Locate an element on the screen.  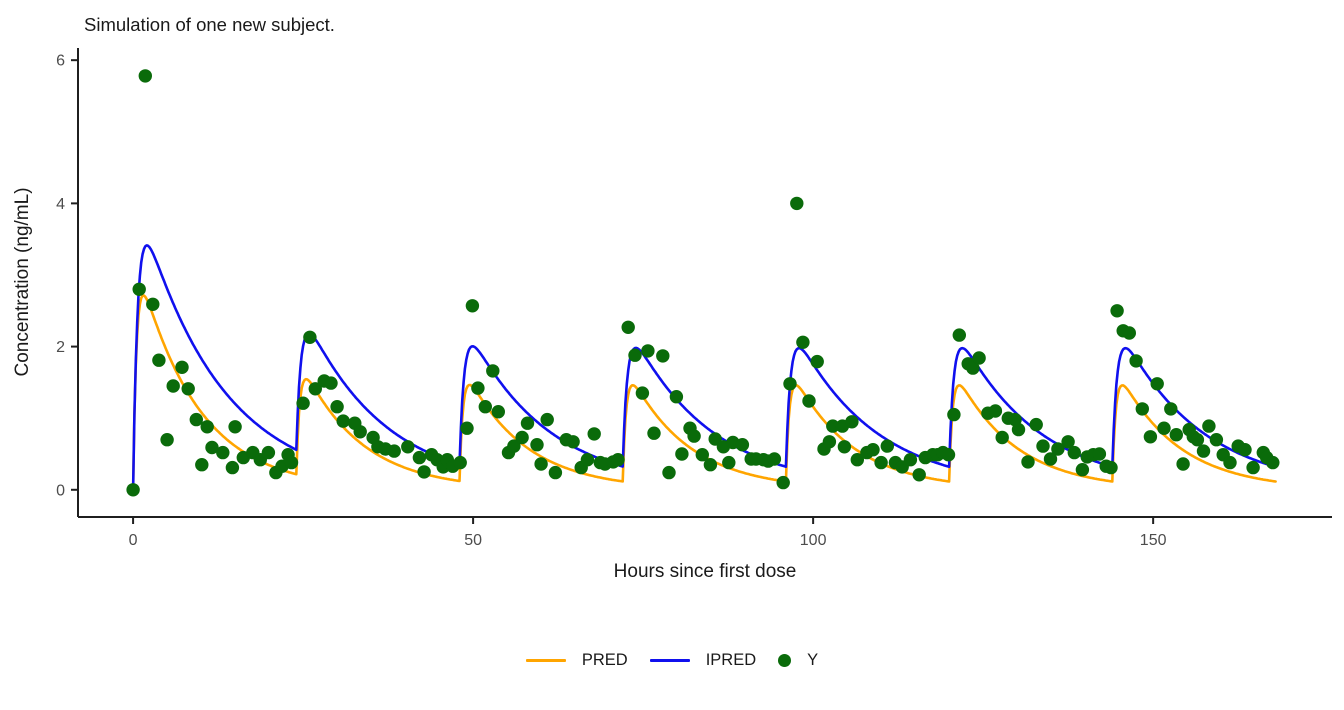
legend: PRED IPRED Y is located at coordinates (672, 660).